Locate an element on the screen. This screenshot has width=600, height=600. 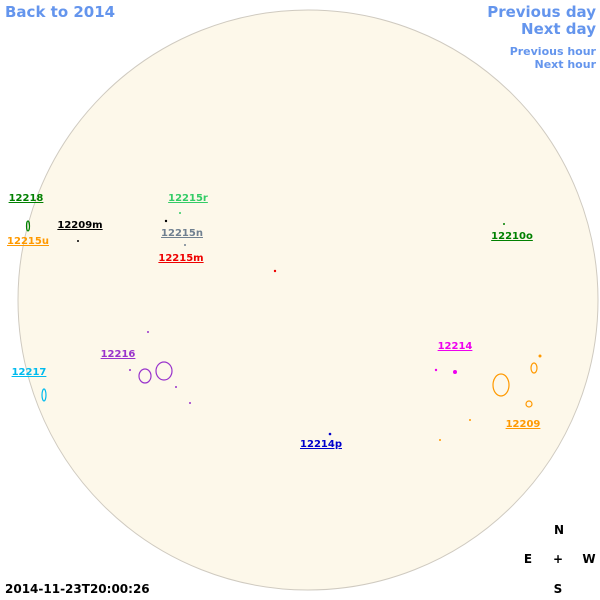
previous-day-link: Previous day is located at coordinates (541, 12).